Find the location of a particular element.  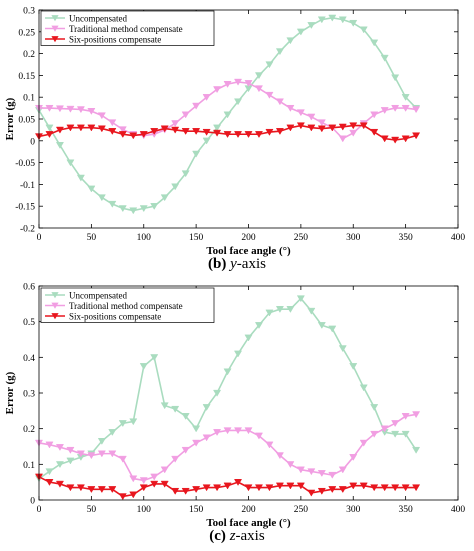

caption-y-axis: (b) y-axis is located at coordinates (237, 264).